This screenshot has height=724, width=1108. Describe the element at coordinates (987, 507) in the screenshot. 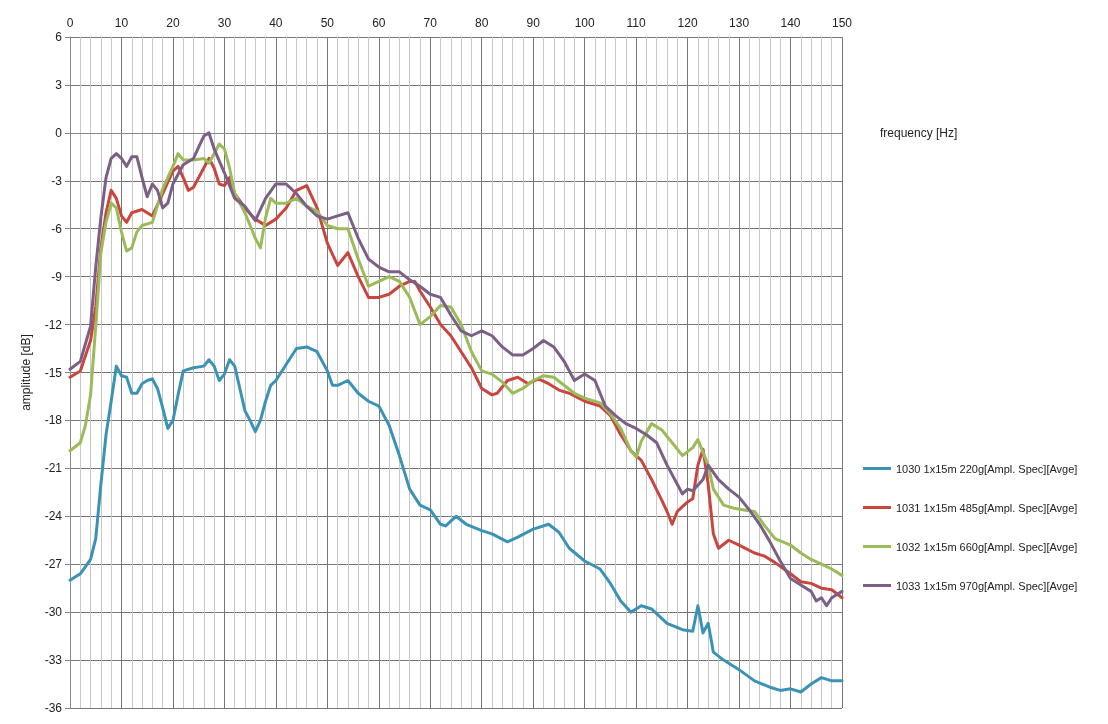

I see `legend-label: 1031 1x15m 485g[Ampl. Spec][Avge]` at that location.